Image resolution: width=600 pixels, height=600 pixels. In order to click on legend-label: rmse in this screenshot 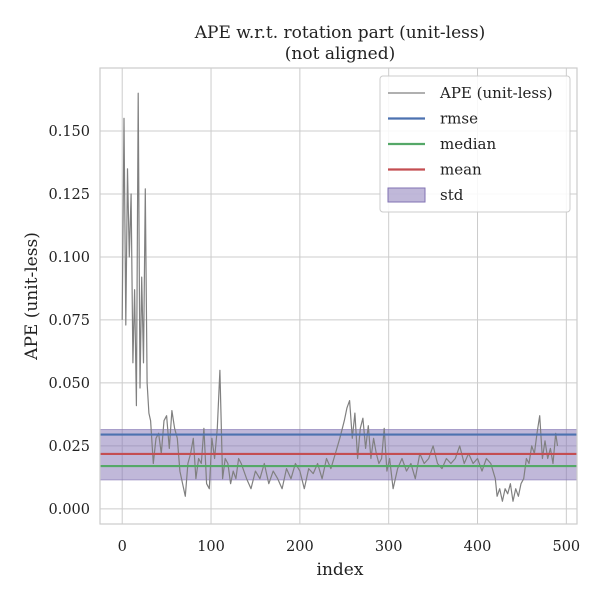, I will do `click(459, 119)`.